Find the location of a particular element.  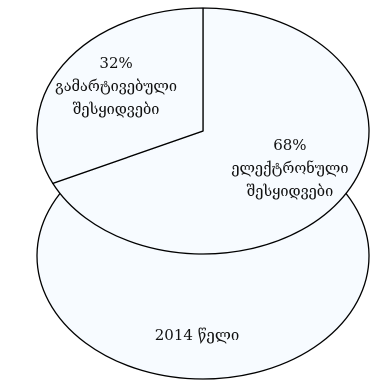

chart-caption: 2014 წელი is located at coordinates (197, 335).